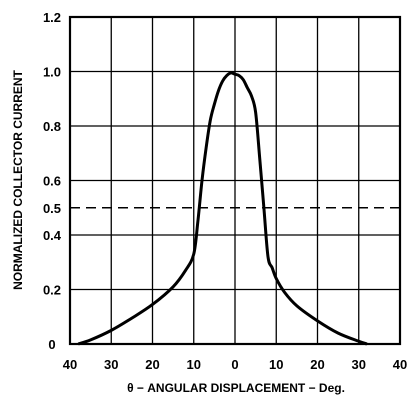  What do you see at coordinates (52, 235) in the screenshot?
I see `y-tick-label: 0.4` at bounding box center [52, 235].